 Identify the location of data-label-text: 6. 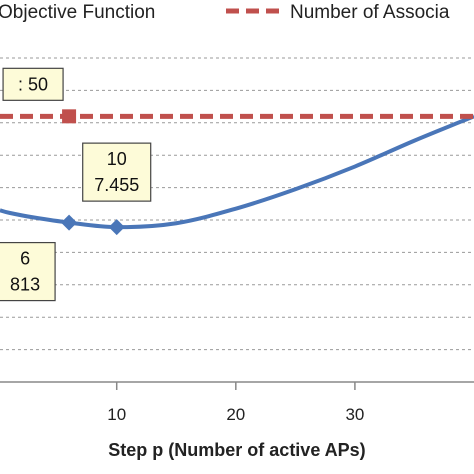
(25, 259).